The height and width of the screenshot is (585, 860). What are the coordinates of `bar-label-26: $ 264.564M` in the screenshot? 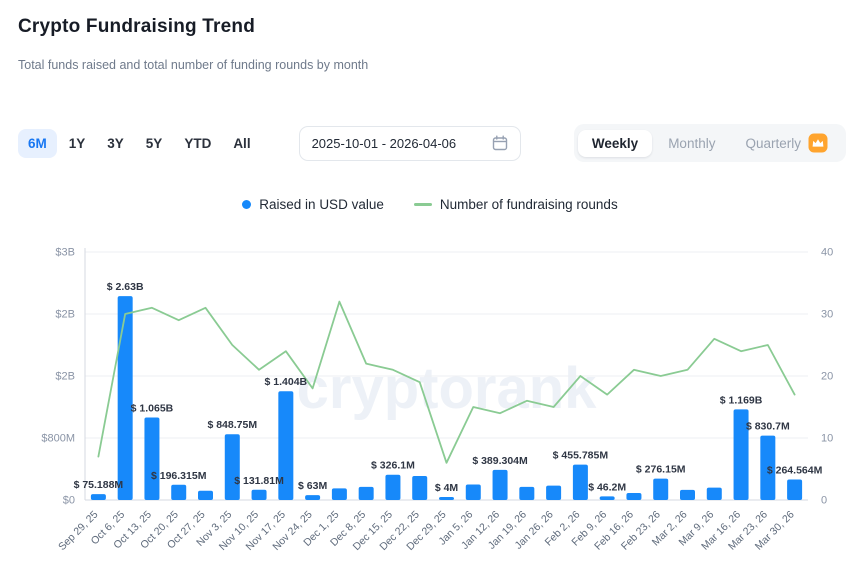 It's located at (795, 470).